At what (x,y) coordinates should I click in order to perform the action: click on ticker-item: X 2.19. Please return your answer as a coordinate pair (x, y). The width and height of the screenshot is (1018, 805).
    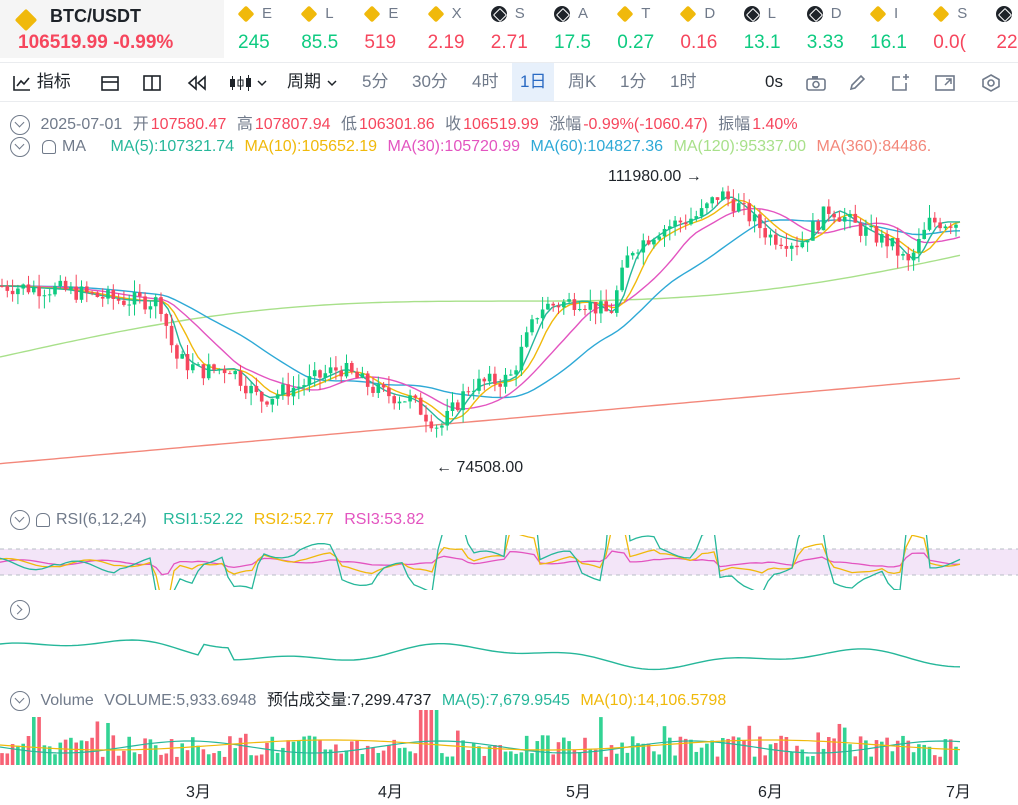
    Looking at the image, I should click on (446, 29).